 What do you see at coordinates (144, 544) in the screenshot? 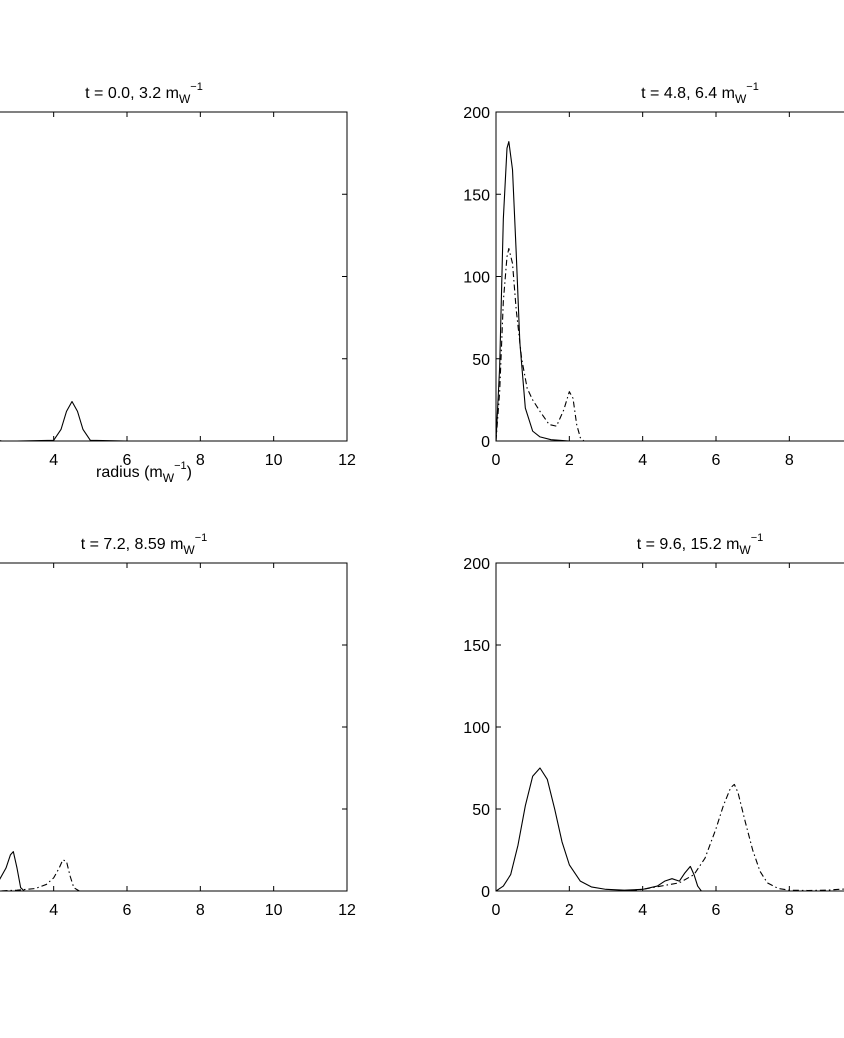
I see `panel-title: t = 7.2, 8.59 mW−1` at bounding box center [144, 544].